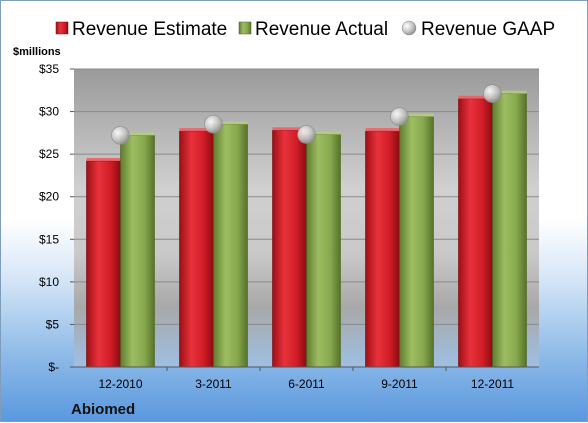 The width and height of the screenshot is (588, 423). I want to click on x-tick-label: 12-2010, so click(120, 384).